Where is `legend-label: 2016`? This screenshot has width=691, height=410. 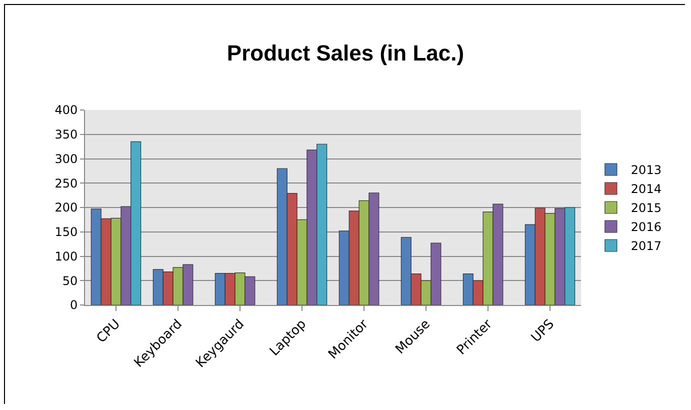 legend-label: 2016 is located at coordinates (646, 227).